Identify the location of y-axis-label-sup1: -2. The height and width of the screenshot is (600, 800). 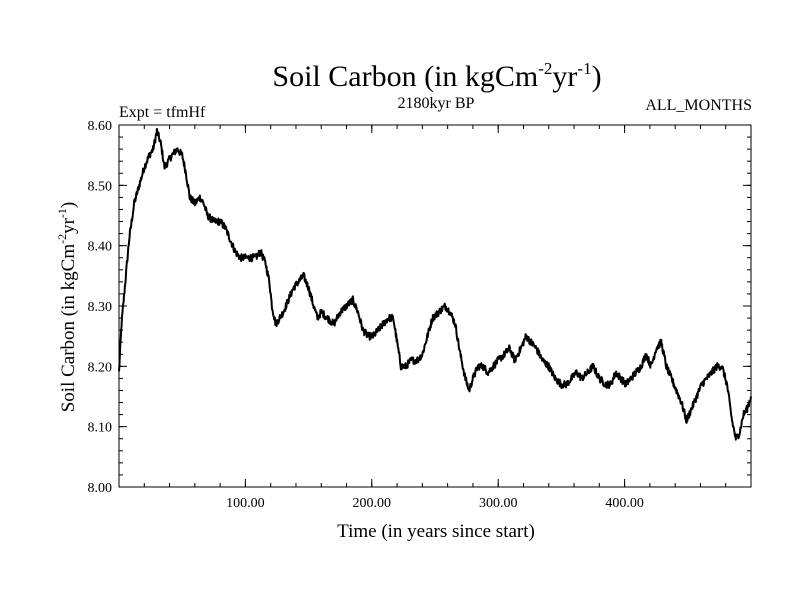
(62, 239).